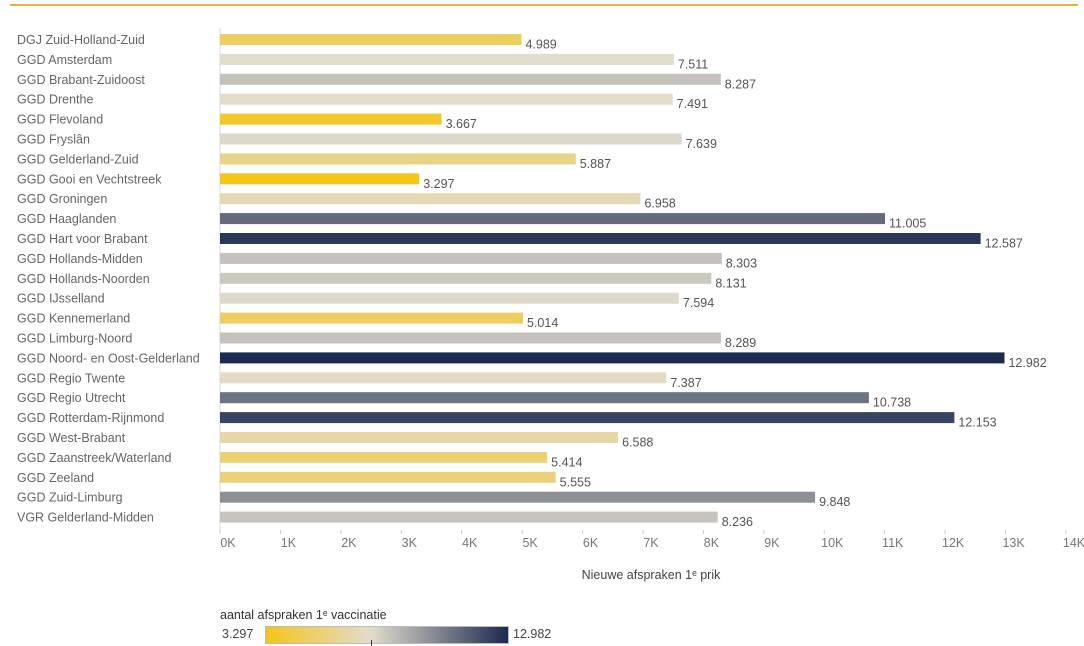 This screenshot has height=646, width=1084. What do you see at coordinates (1013, 543) in the screenshot?
I see `x-tick-label: 13K` at bounding box center [1013, 543].